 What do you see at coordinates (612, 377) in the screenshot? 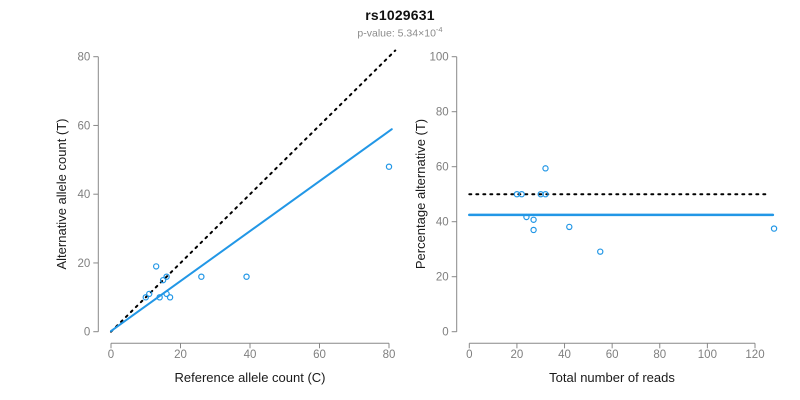
I see `x-axis-title: Total number of reads` at bounding box center [612, 377].